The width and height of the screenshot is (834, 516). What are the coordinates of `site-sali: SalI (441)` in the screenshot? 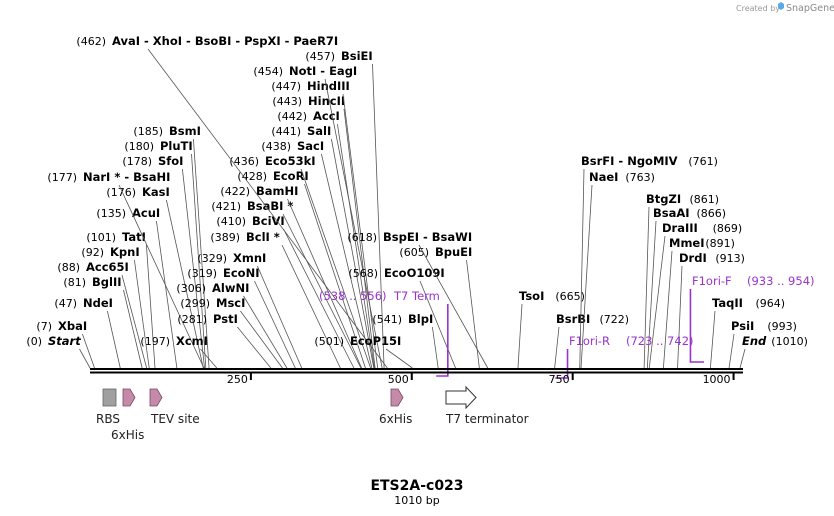 It's located at (323, 246).